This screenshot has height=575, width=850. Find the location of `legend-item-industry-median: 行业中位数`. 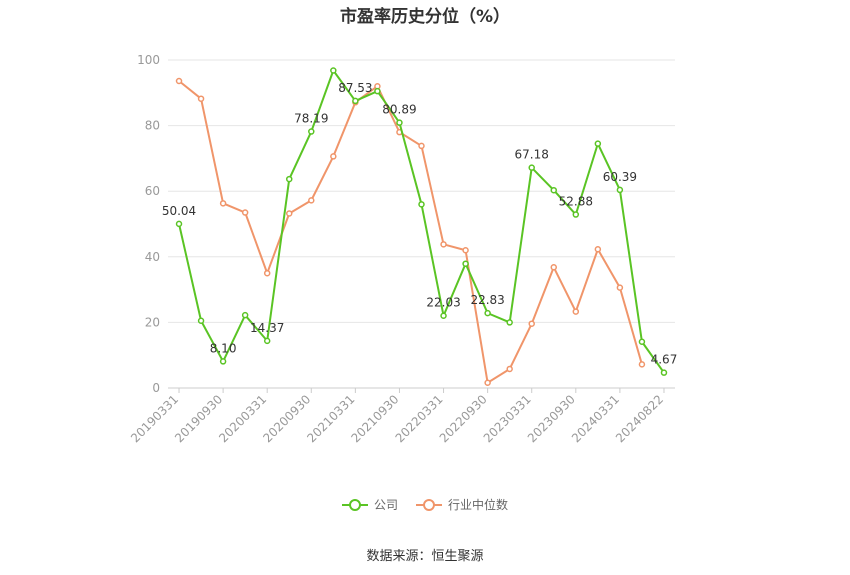

legend-item-industry-median: 行业中位数 is located at coordinates (462, 504).